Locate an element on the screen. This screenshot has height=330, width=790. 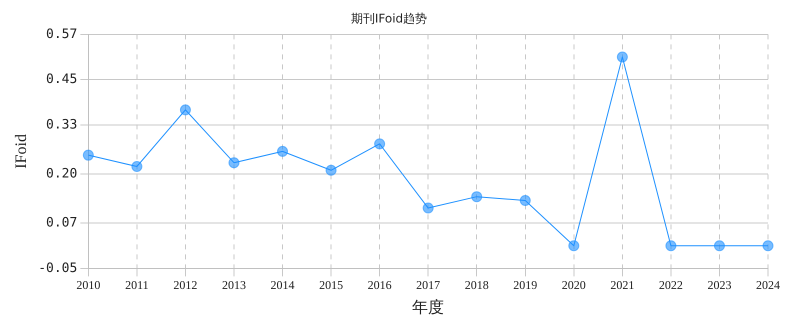
x-tick-label: 2019 is located at coordinates (525, 285).